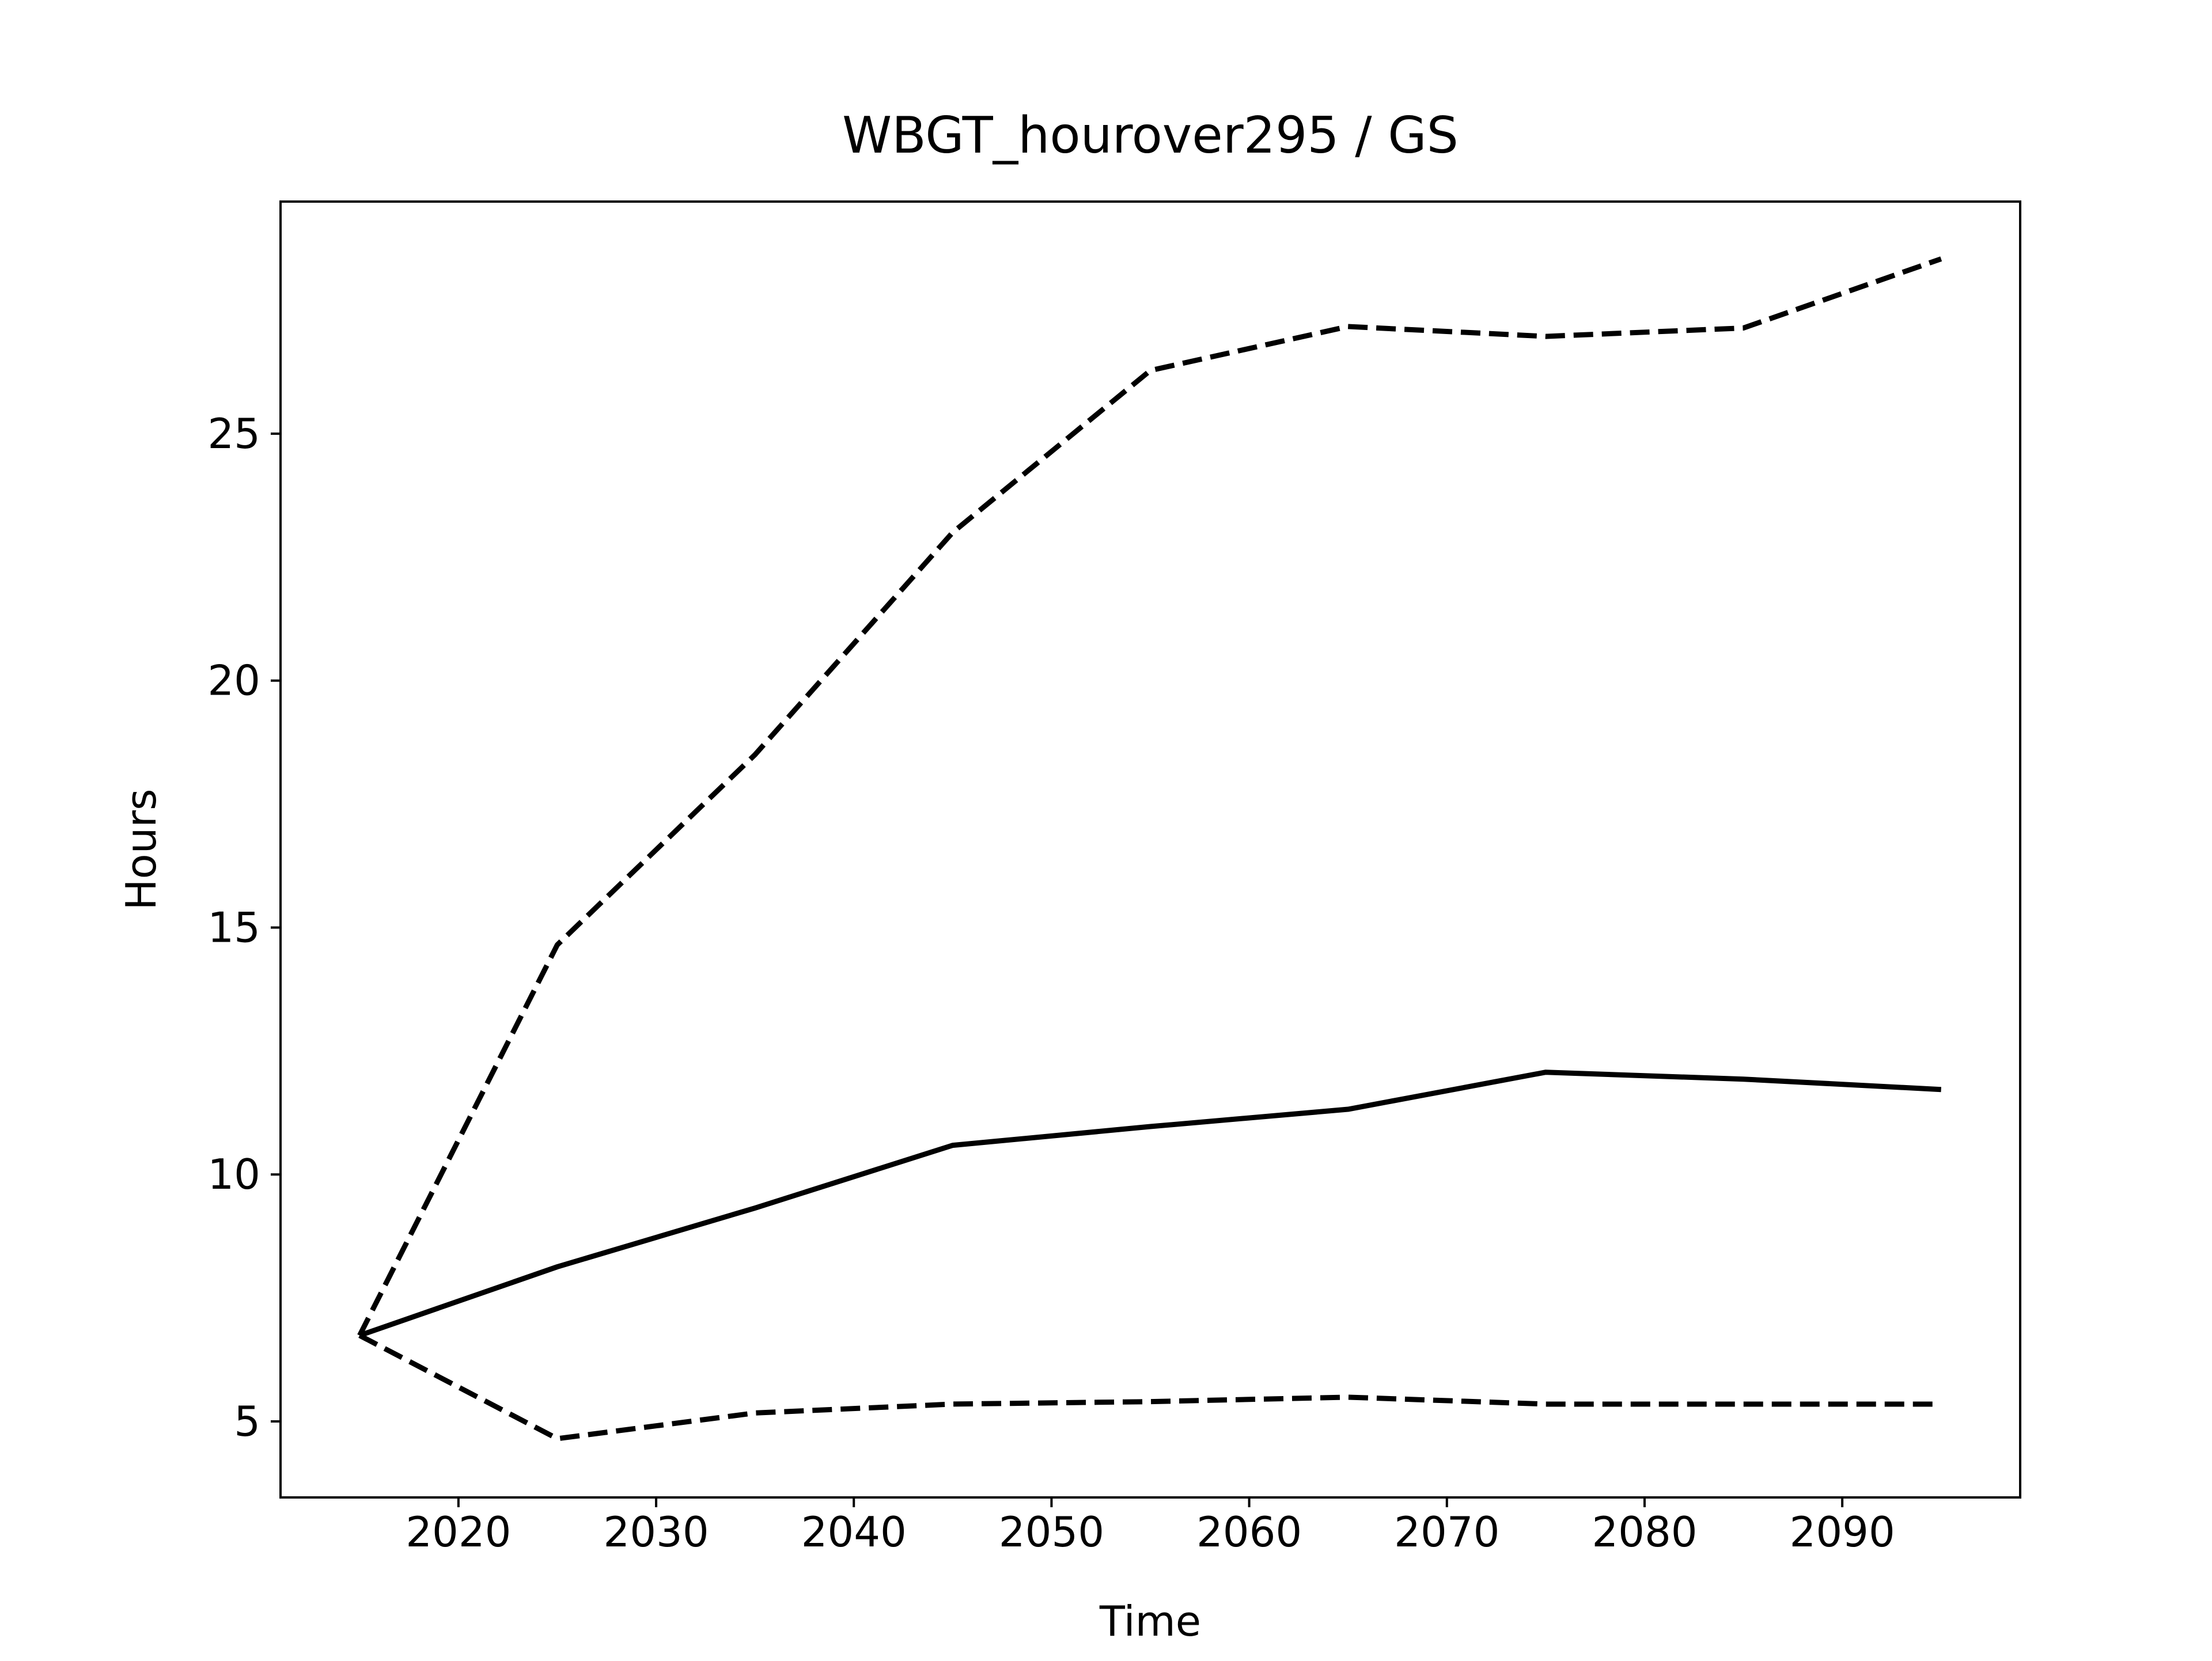  What do you see at coordinates (233, 433) in the screenshot?
I see `y-tick-label: 25` at bounding box center [233, 433].